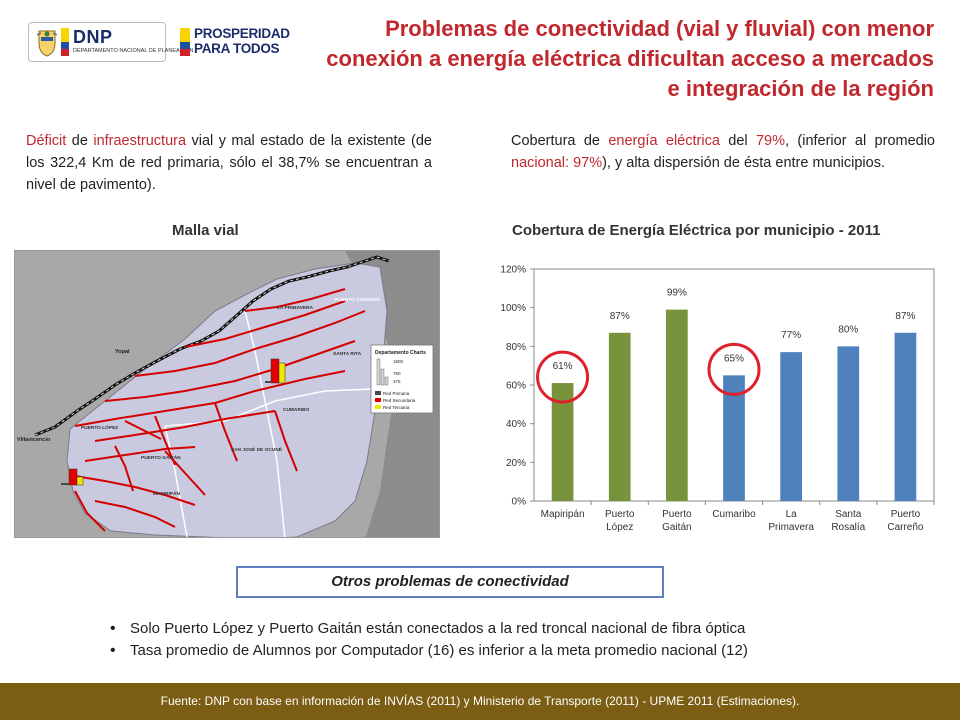  I want to click on x-tick-label: Cumaribo, so click(734, 514).